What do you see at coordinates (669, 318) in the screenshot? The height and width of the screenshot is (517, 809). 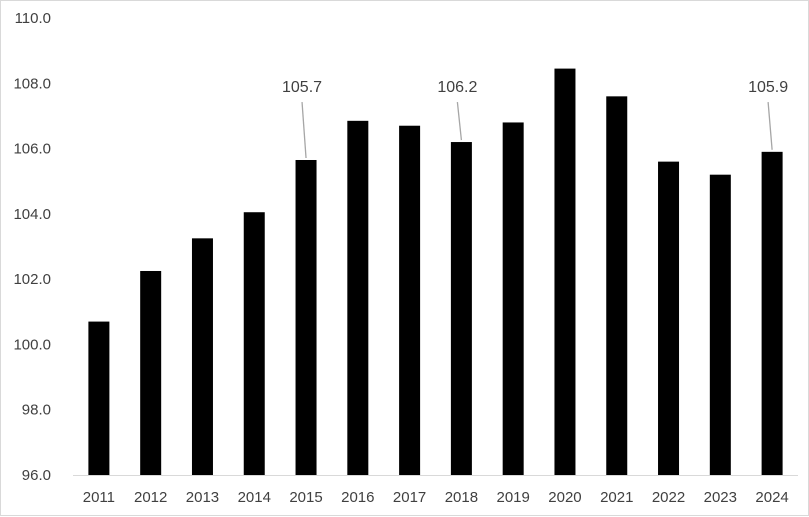 I see `bar-2022` at bounding box center [669, 318].